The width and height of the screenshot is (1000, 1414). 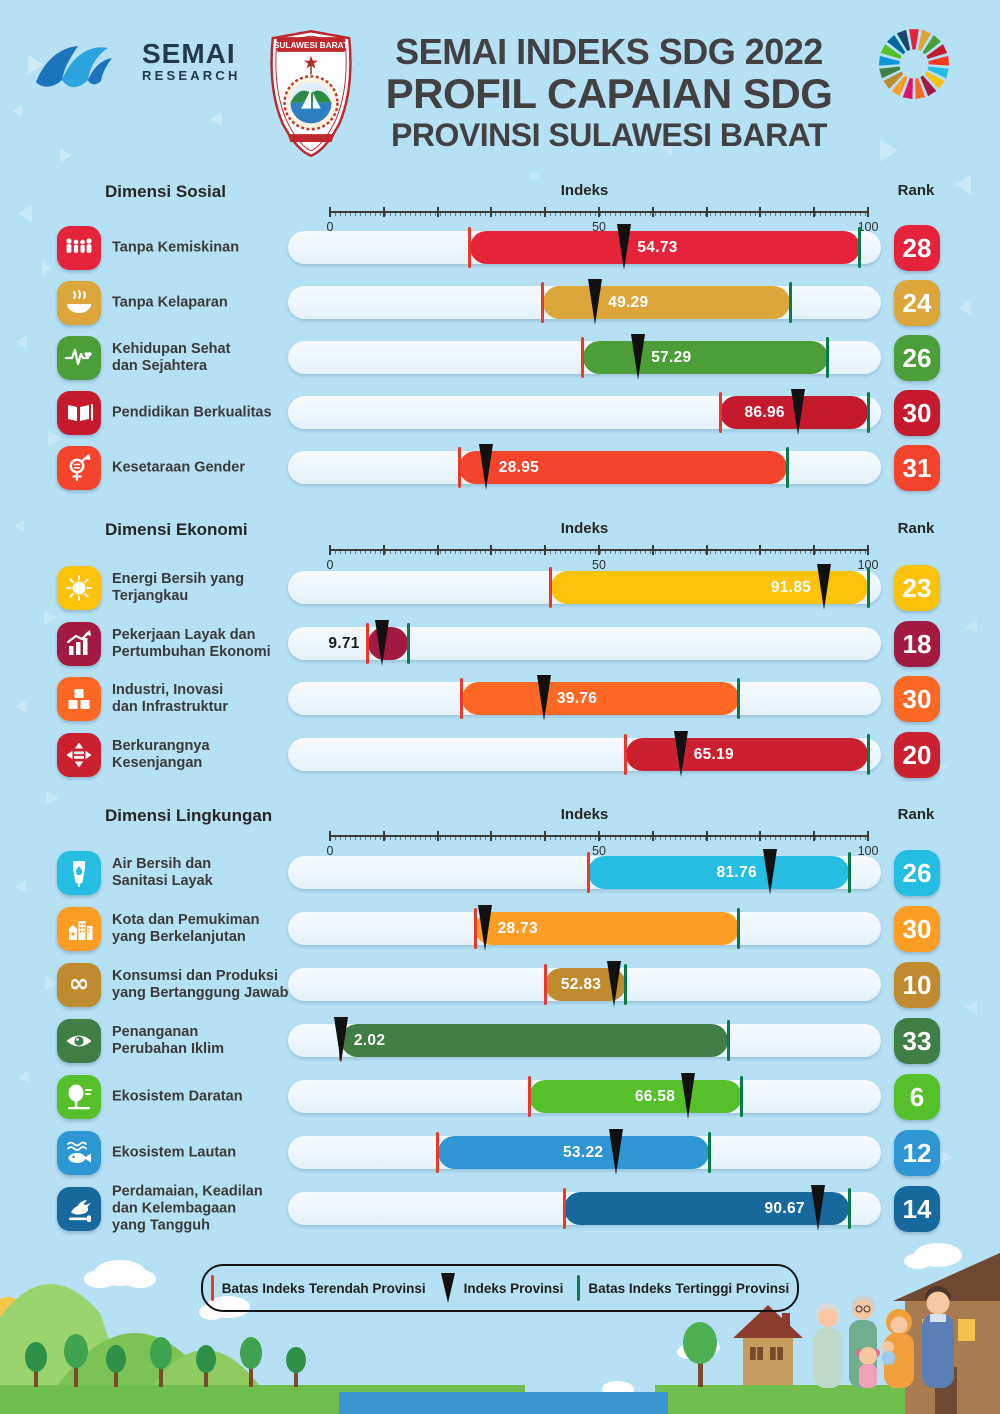 What do you see at coordinates (170, 698) in the screenshot?
I see `goal-label: Industri, Inovasi dan Infrastruktur` at bounding box center [170, 698].